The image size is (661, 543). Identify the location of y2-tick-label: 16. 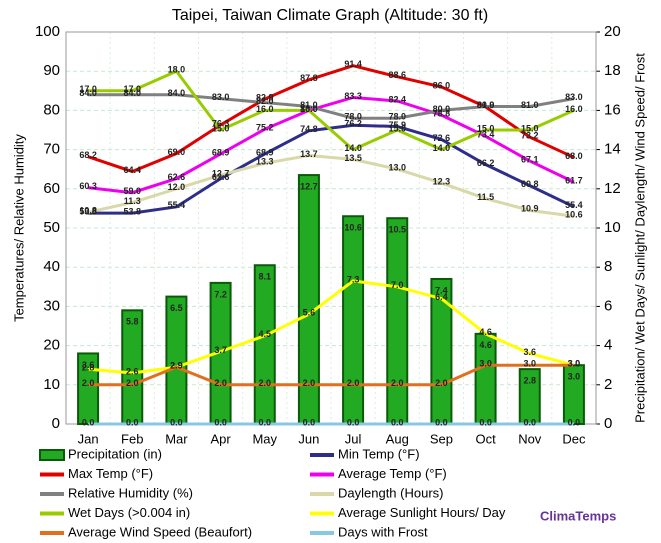
(612, 109).